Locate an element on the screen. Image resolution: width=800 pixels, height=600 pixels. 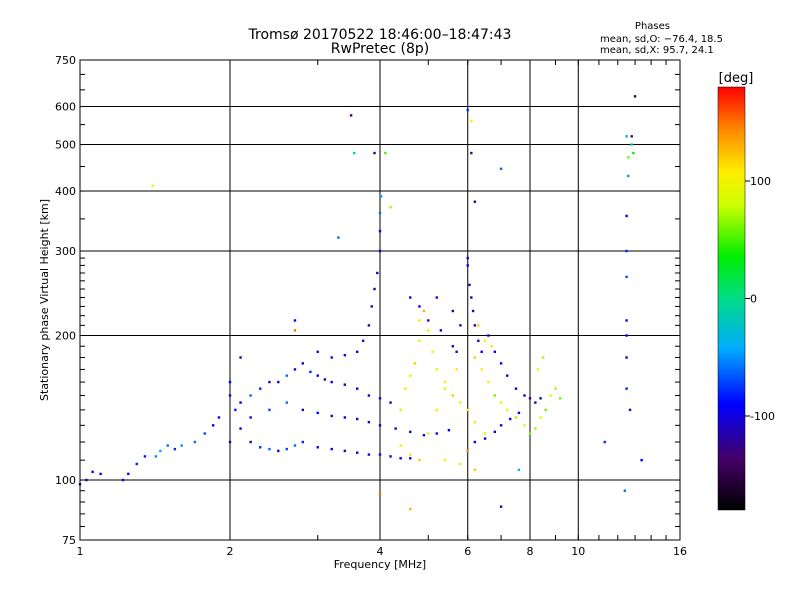
colorbar is located at coordinates (731, 298).